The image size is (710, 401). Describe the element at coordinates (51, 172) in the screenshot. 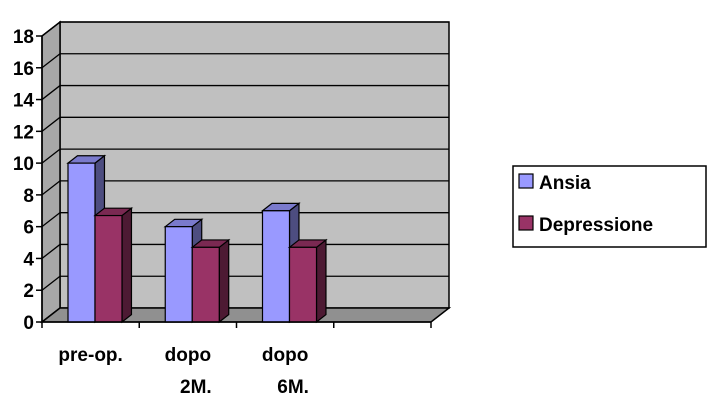

I see `side-wall` at that location.